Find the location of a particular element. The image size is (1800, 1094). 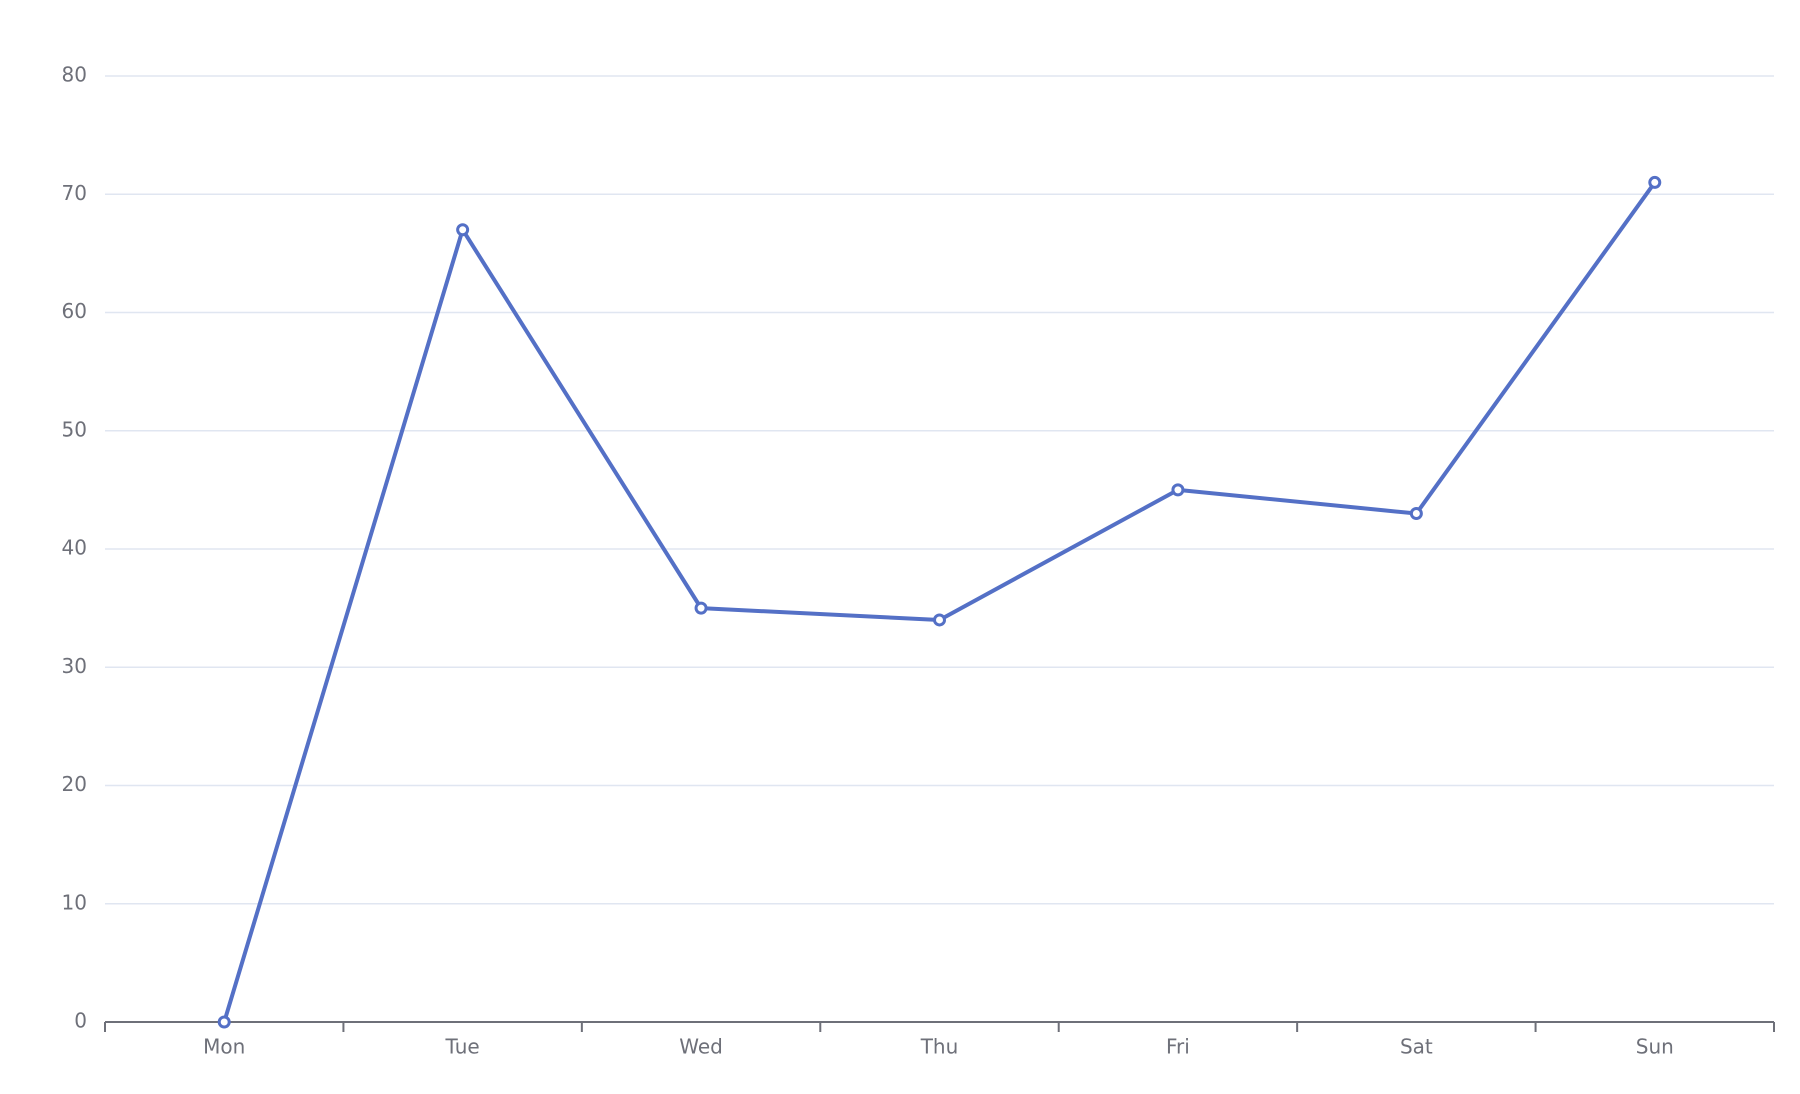

x-tick-label: Sat is located at coordinates (1416, 1047).